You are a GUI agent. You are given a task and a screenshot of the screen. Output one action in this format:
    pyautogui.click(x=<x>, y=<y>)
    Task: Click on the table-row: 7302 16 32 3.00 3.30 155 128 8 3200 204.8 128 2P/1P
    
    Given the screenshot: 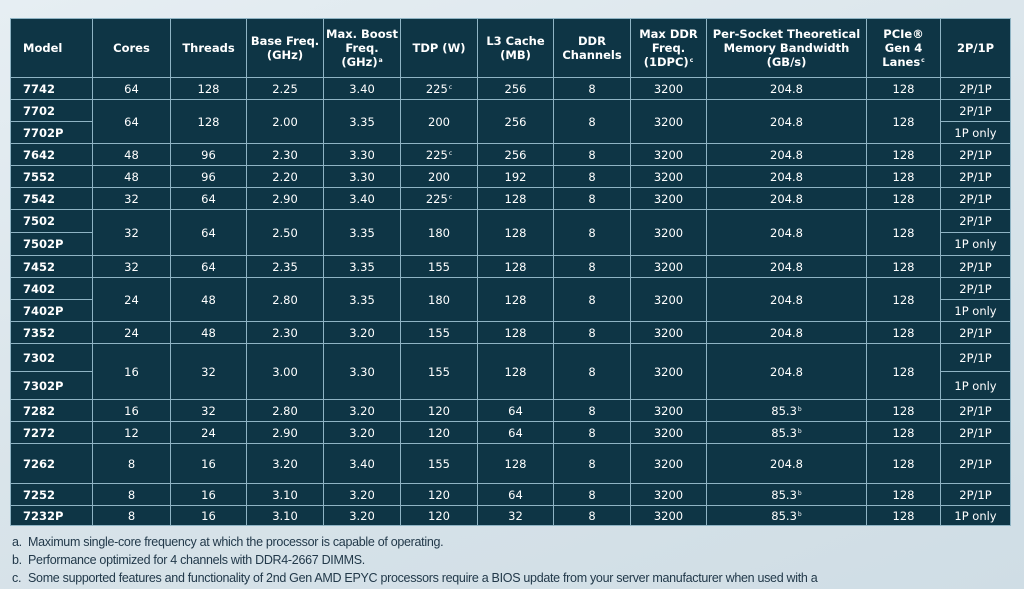 What is the action you would take?
    pyautogui.click(x=510, y=371)
    